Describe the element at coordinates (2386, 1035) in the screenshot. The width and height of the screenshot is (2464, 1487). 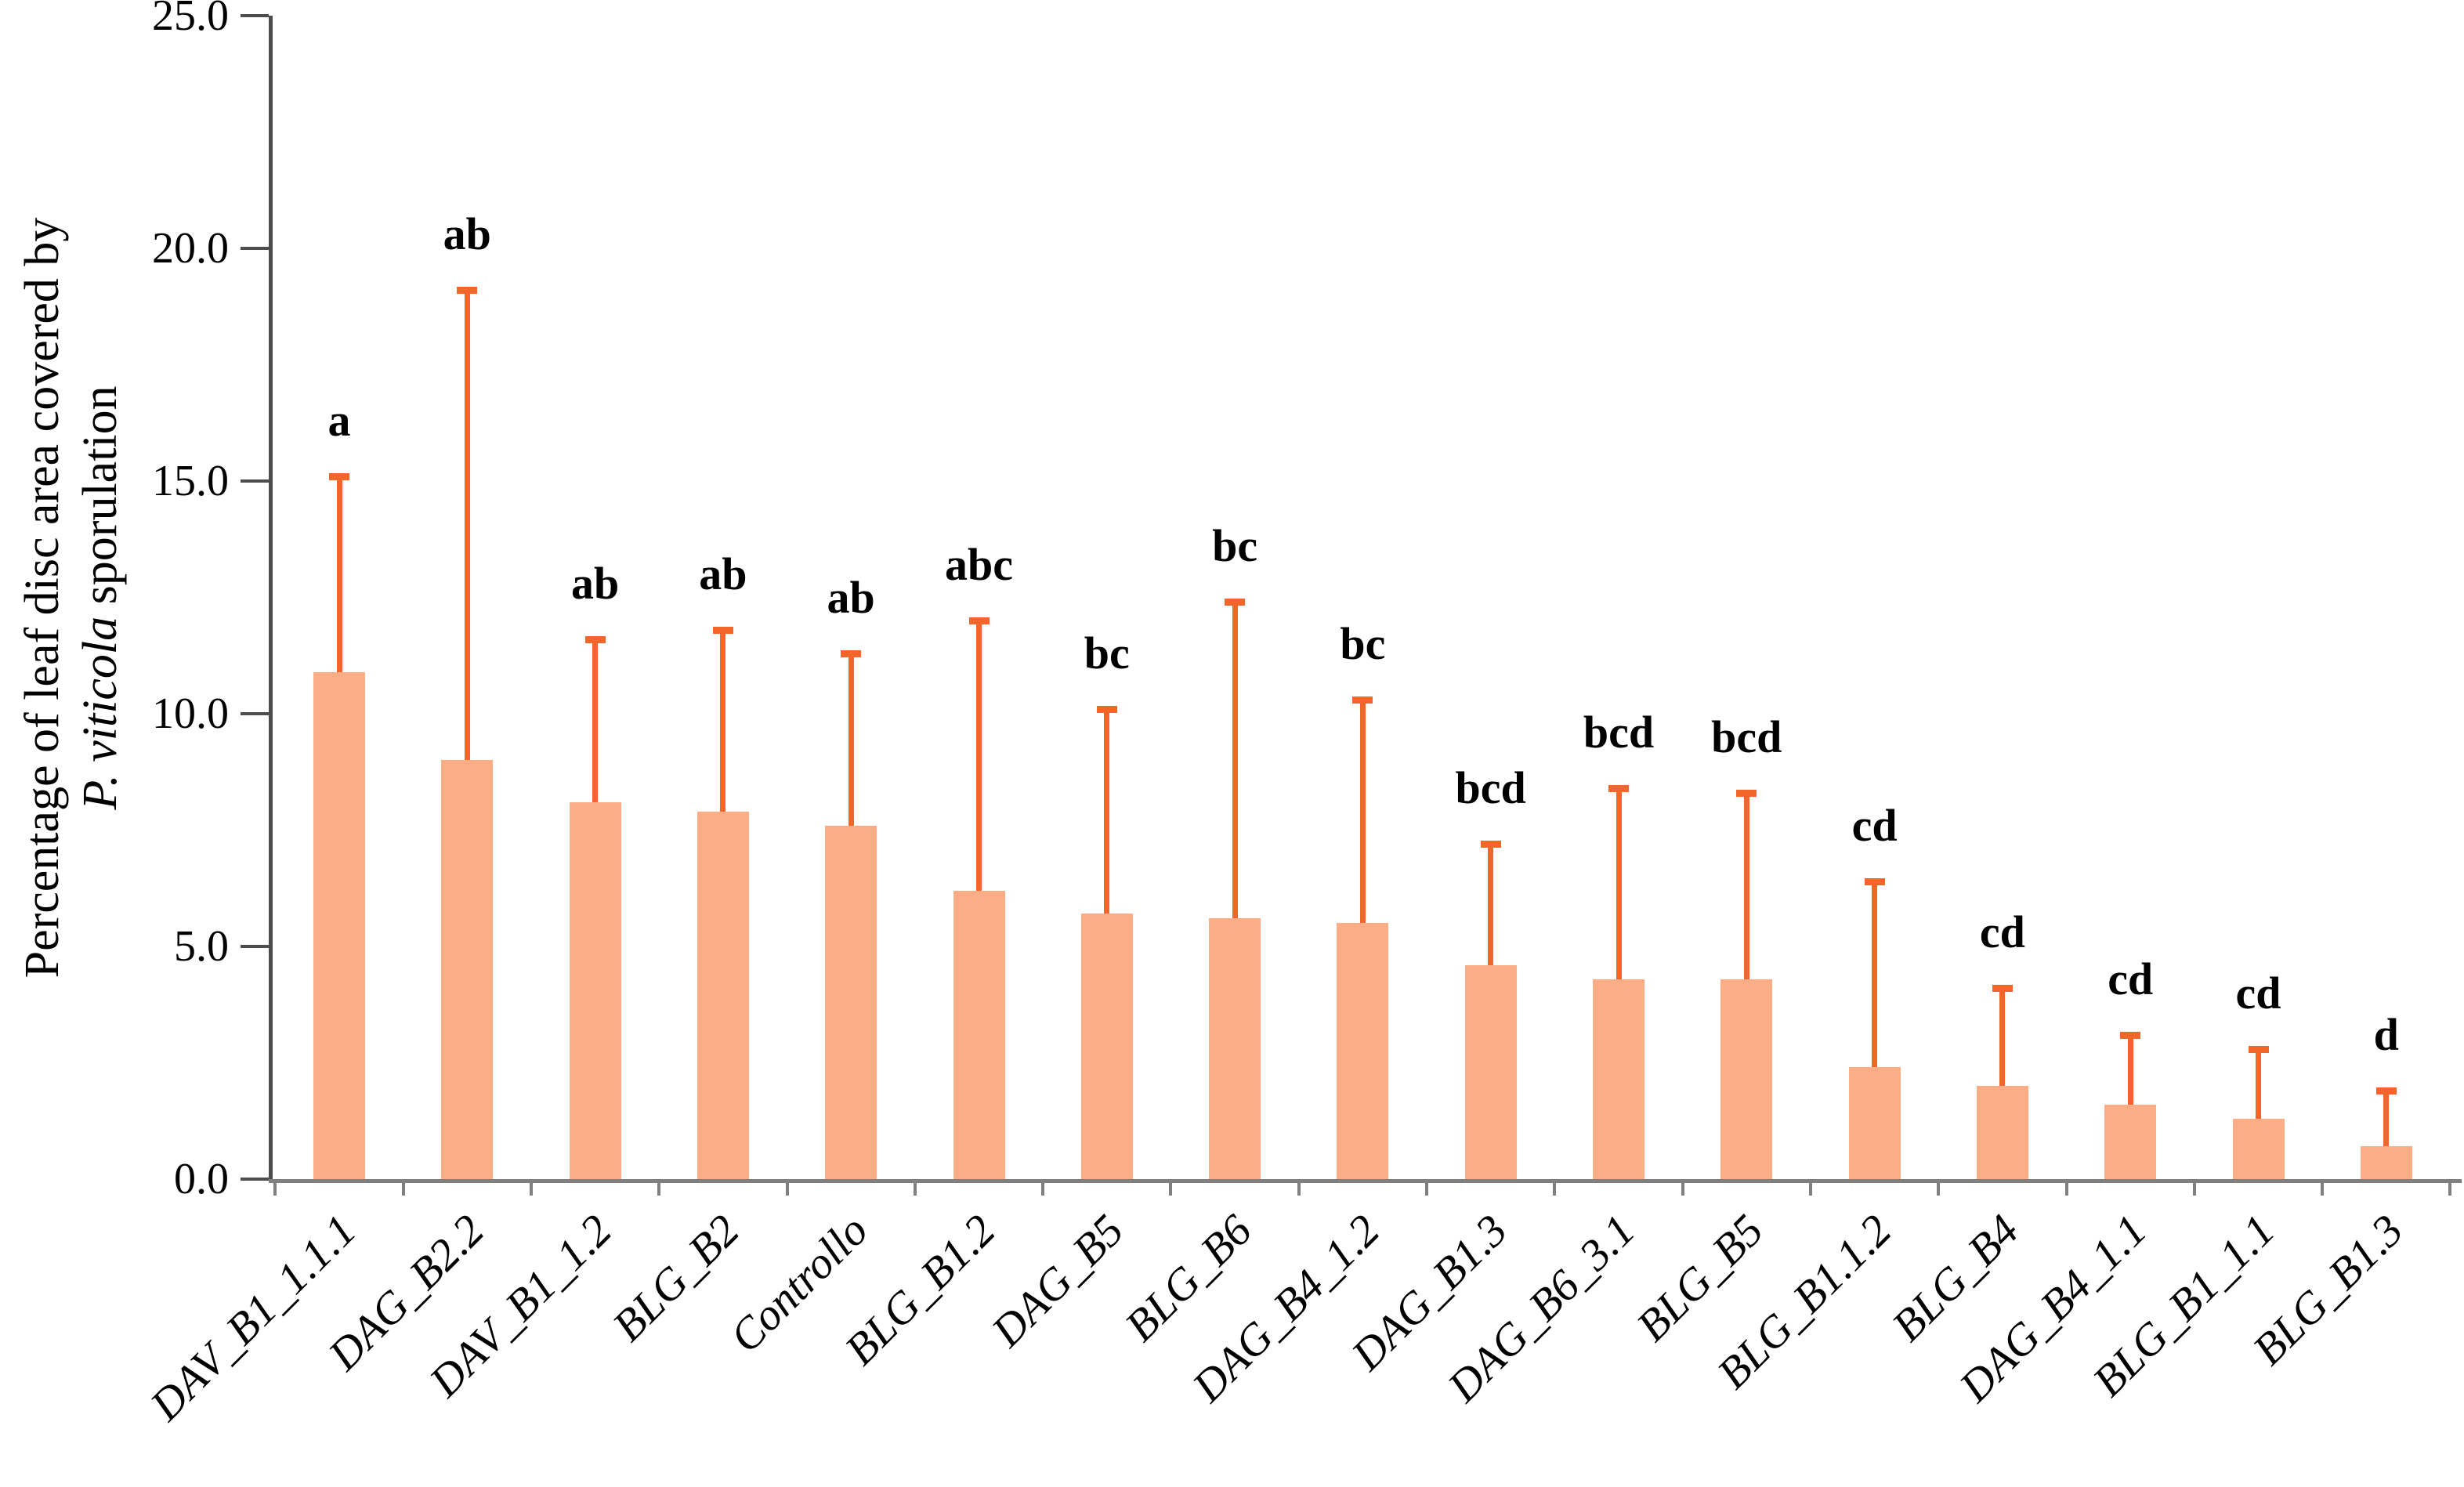
I see `significance-letter: d` at that location.